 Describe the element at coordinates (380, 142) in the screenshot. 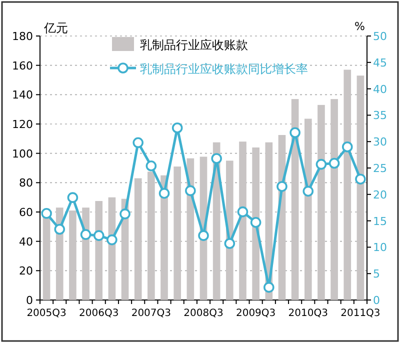

I see `y2-tick-label: 30` at that location.